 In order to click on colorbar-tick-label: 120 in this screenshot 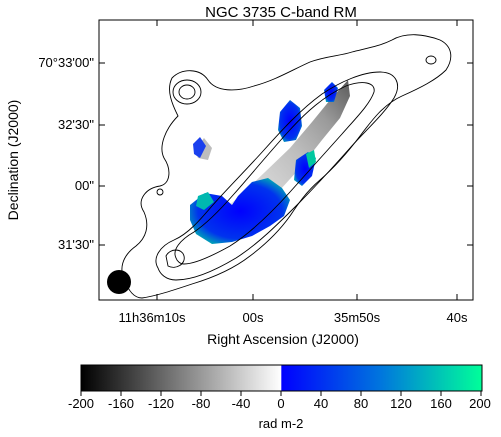, I will do `click(401, 403)`.